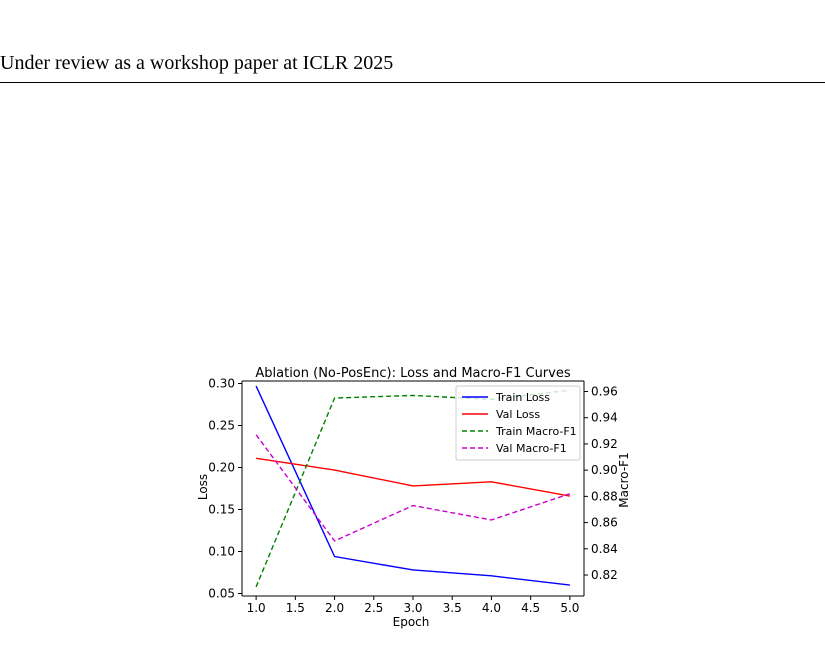 The height and width of the screenshot is (668, 825). Describe the element at coordinates (412, 608) in the screenshot. I see `x-tick-label: 3.0` at that location.